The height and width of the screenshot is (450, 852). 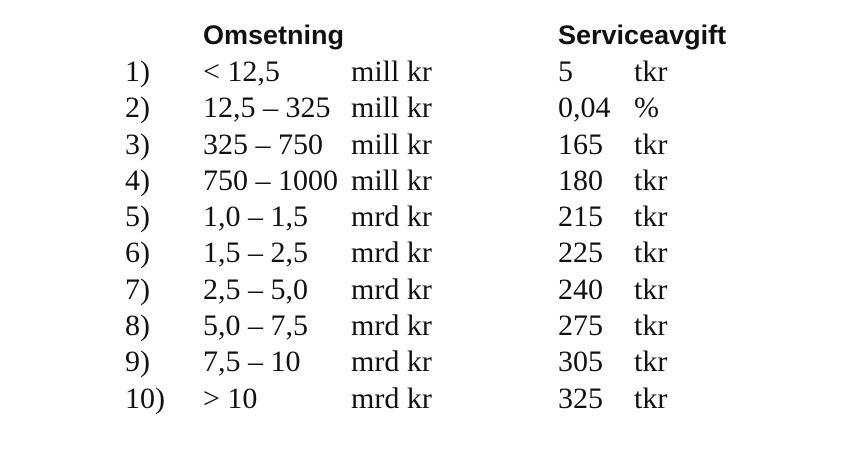 What do you see at coordinates (565, 71) in the screenshot?
I see `service-fee: 5` at bounding box center [565, 71].